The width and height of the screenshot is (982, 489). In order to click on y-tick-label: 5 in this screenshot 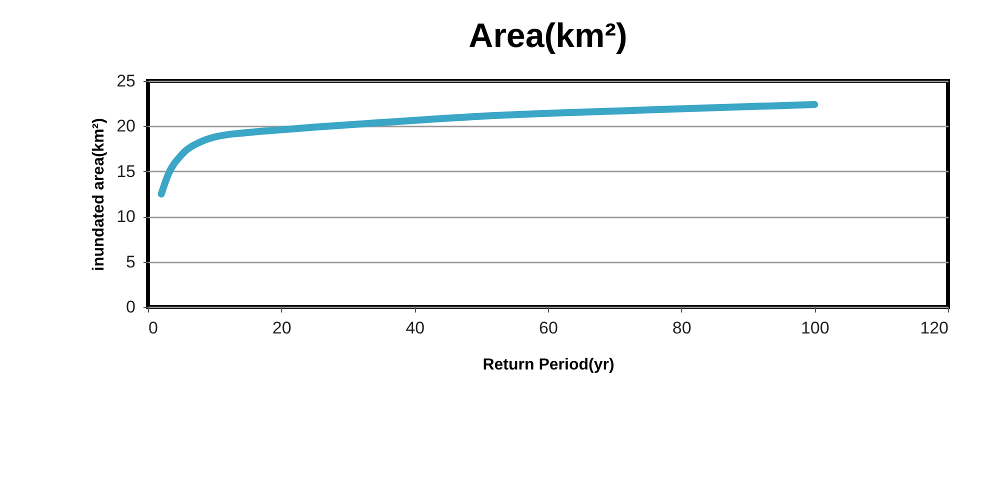, I will do `click(131, 262)`.